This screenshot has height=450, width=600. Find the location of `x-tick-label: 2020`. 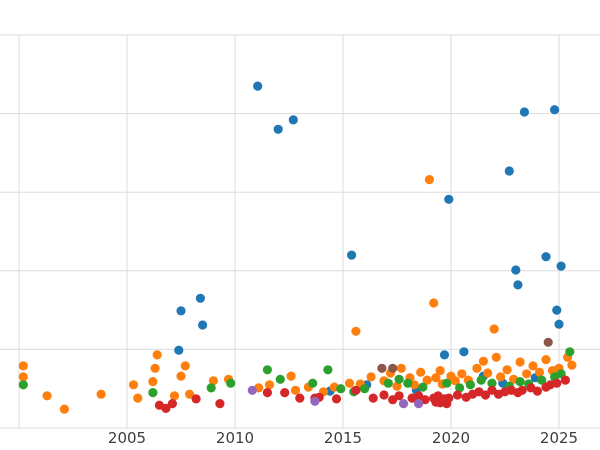

x-tick-label: 2020 is located at coordinates (451, 438).